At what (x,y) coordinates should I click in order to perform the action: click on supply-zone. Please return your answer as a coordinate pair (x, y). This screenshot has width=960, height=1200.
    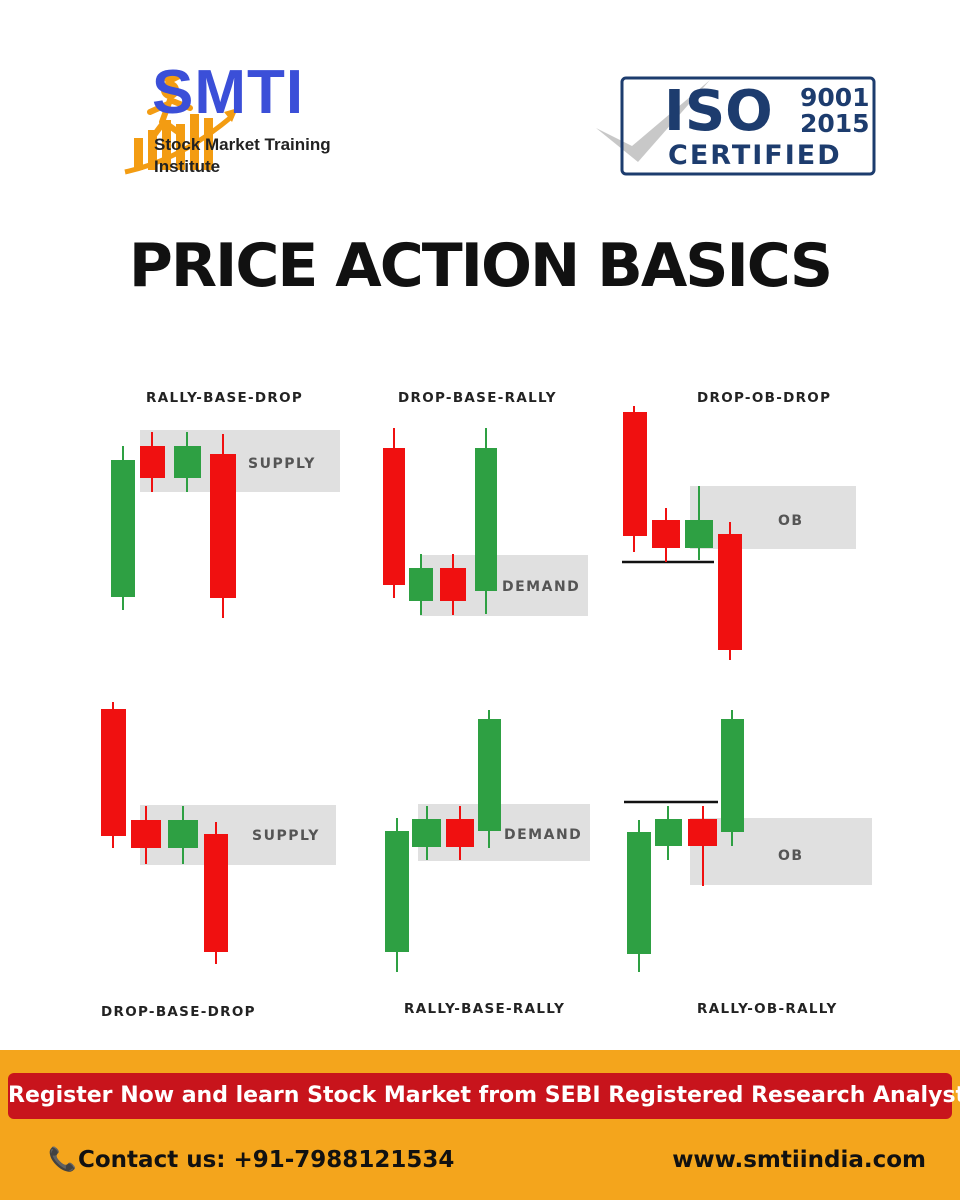
    Looking at the image, I should click on (240, 461).